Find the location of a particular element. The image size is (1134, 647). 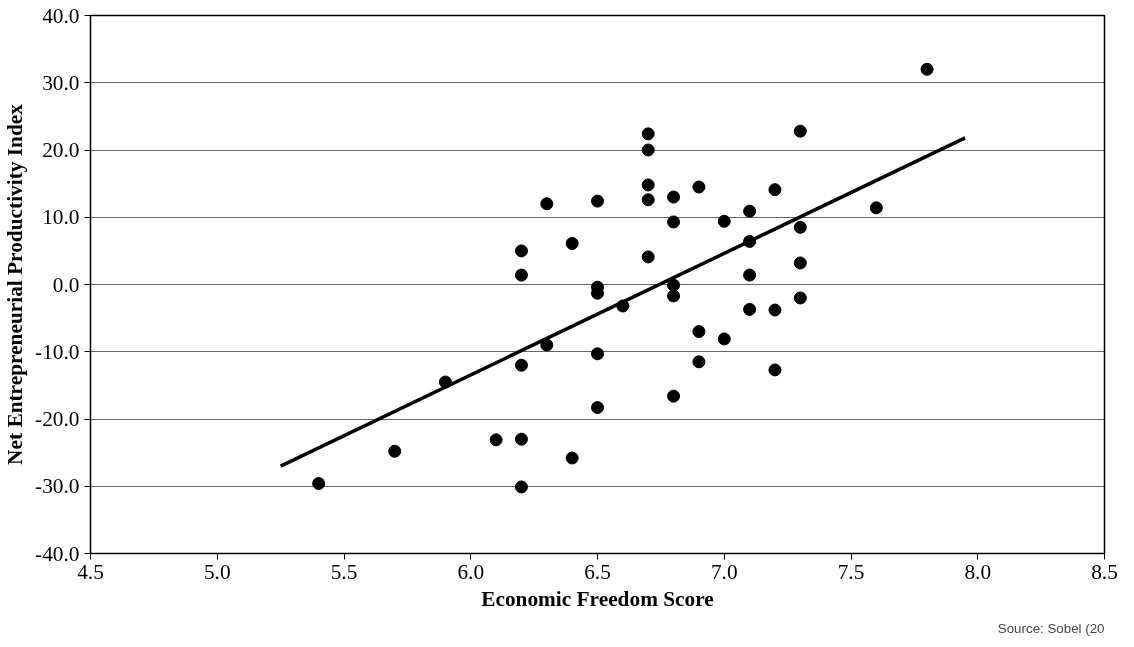

y-tick-label: -20.0 is located at coordinates (57, 419).